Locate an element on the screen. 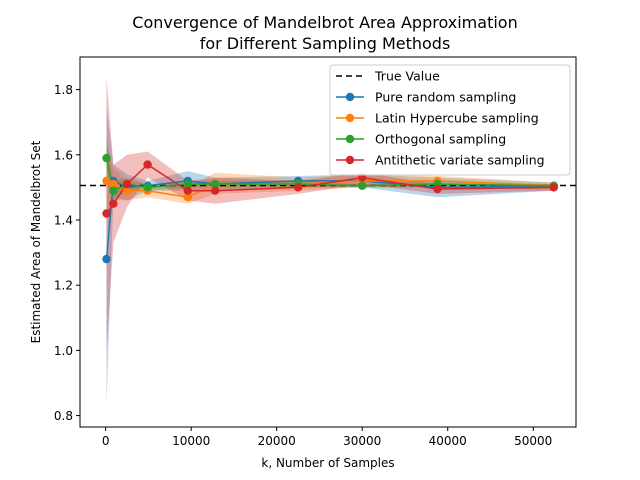  latin-hypercube-sampling-band is located at coordinates (330, 184).